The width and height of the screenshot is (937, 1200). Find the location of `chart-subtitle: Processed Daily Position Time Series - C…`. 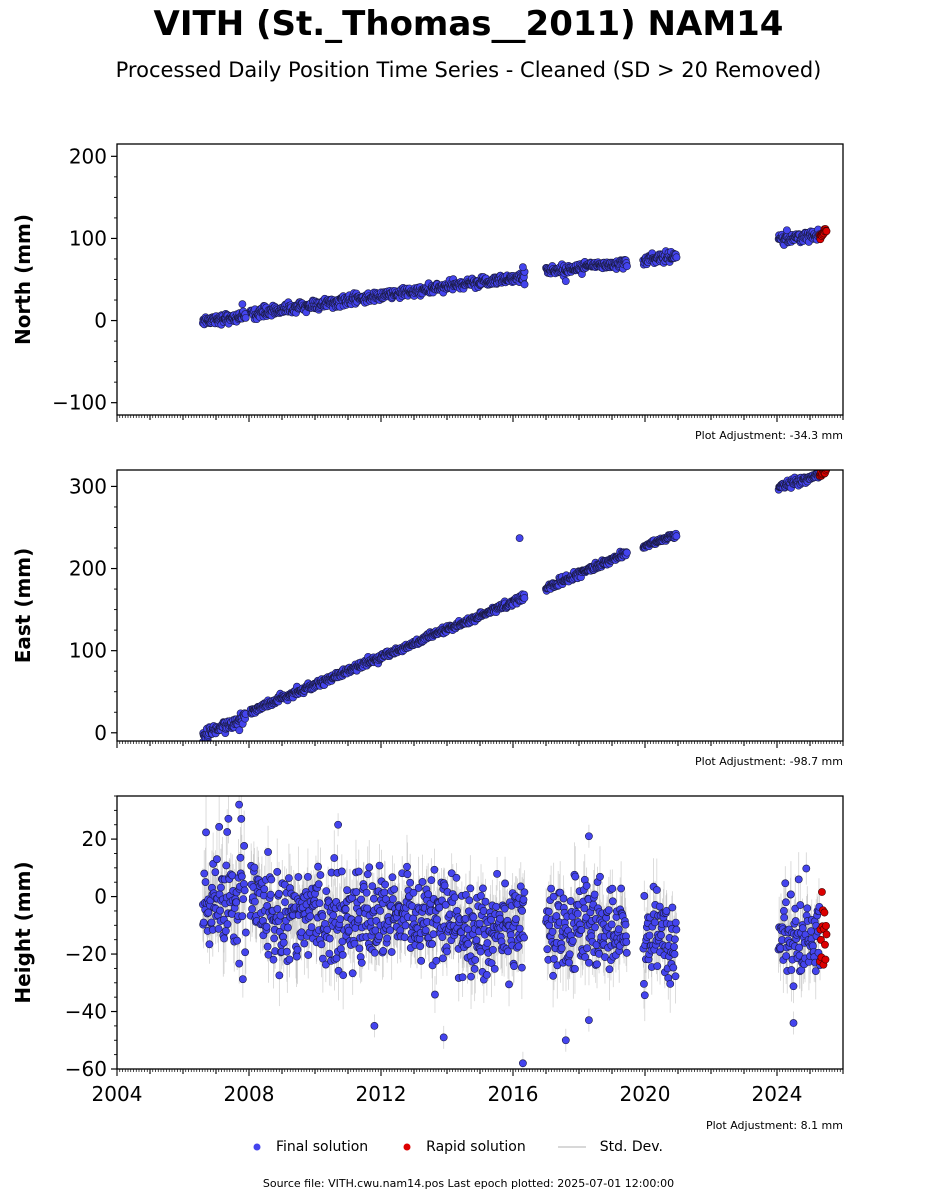

chart-subtitle: Processed Daily Position Time Series - C… is located at coordinates (468, 70).